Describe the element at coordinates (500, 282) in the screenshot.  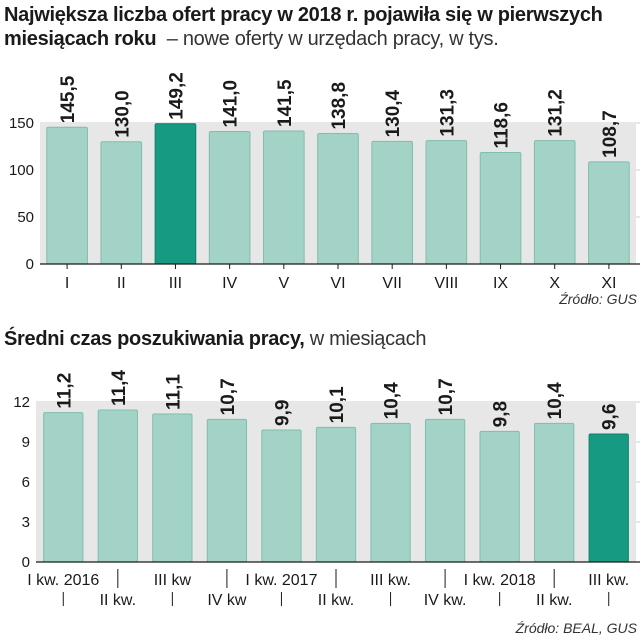
I see `x-tick-label: IX` at that location.